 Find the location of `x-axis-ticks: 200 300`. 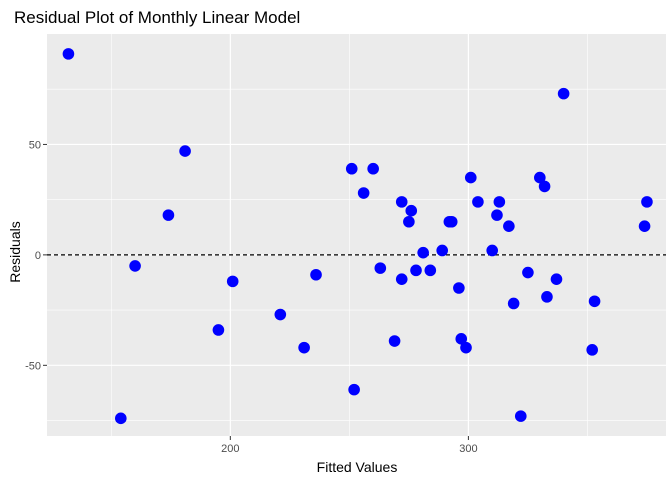

x-axis-ticks: 200 300 is located at coordinates (349, 445).